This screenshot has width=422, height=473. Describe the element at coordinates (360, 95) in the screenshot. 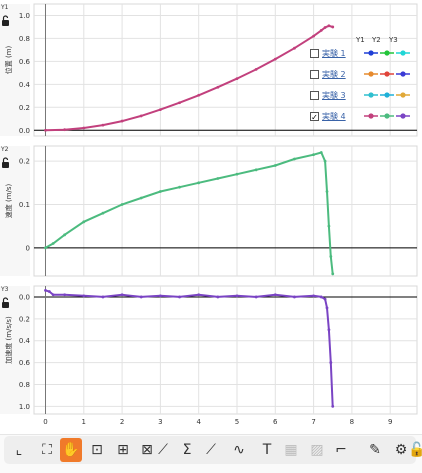

I see `legend-row: 実験 3` at that location.